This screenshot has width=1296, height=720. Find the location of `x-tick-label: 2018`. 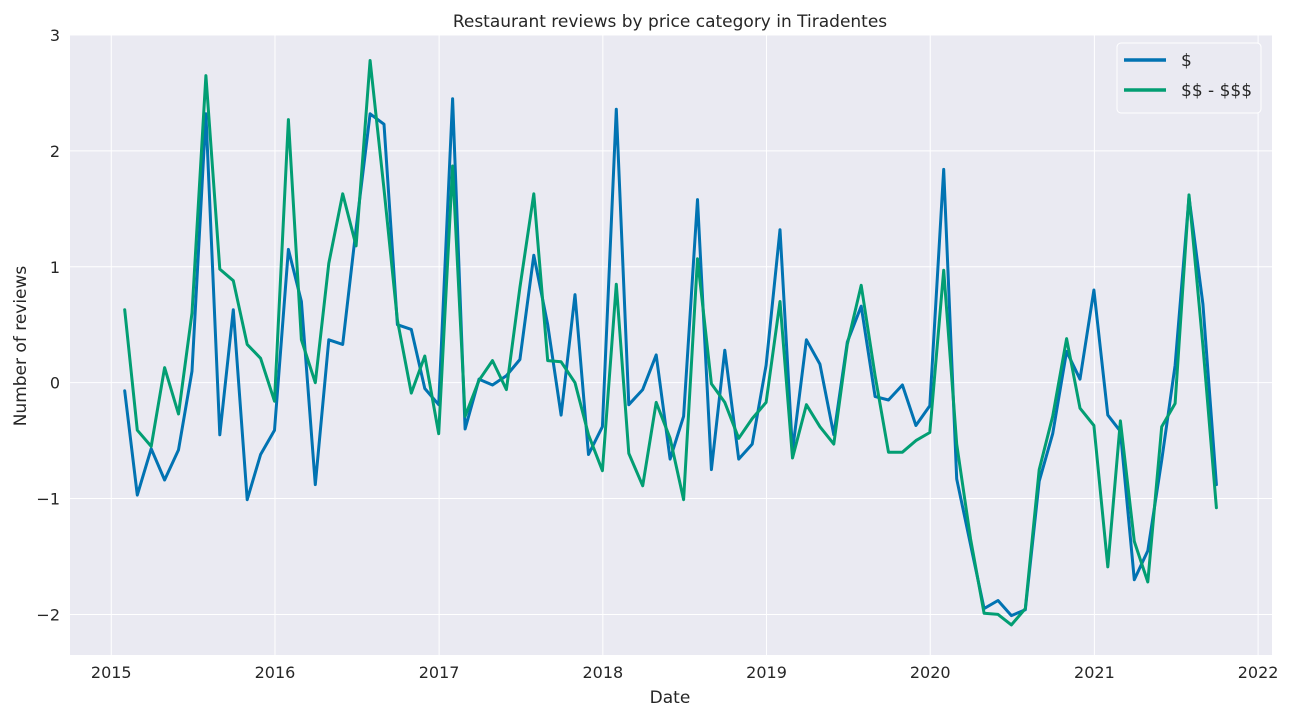

x-tick-label: 2018 is located at coordinates (602, 672).